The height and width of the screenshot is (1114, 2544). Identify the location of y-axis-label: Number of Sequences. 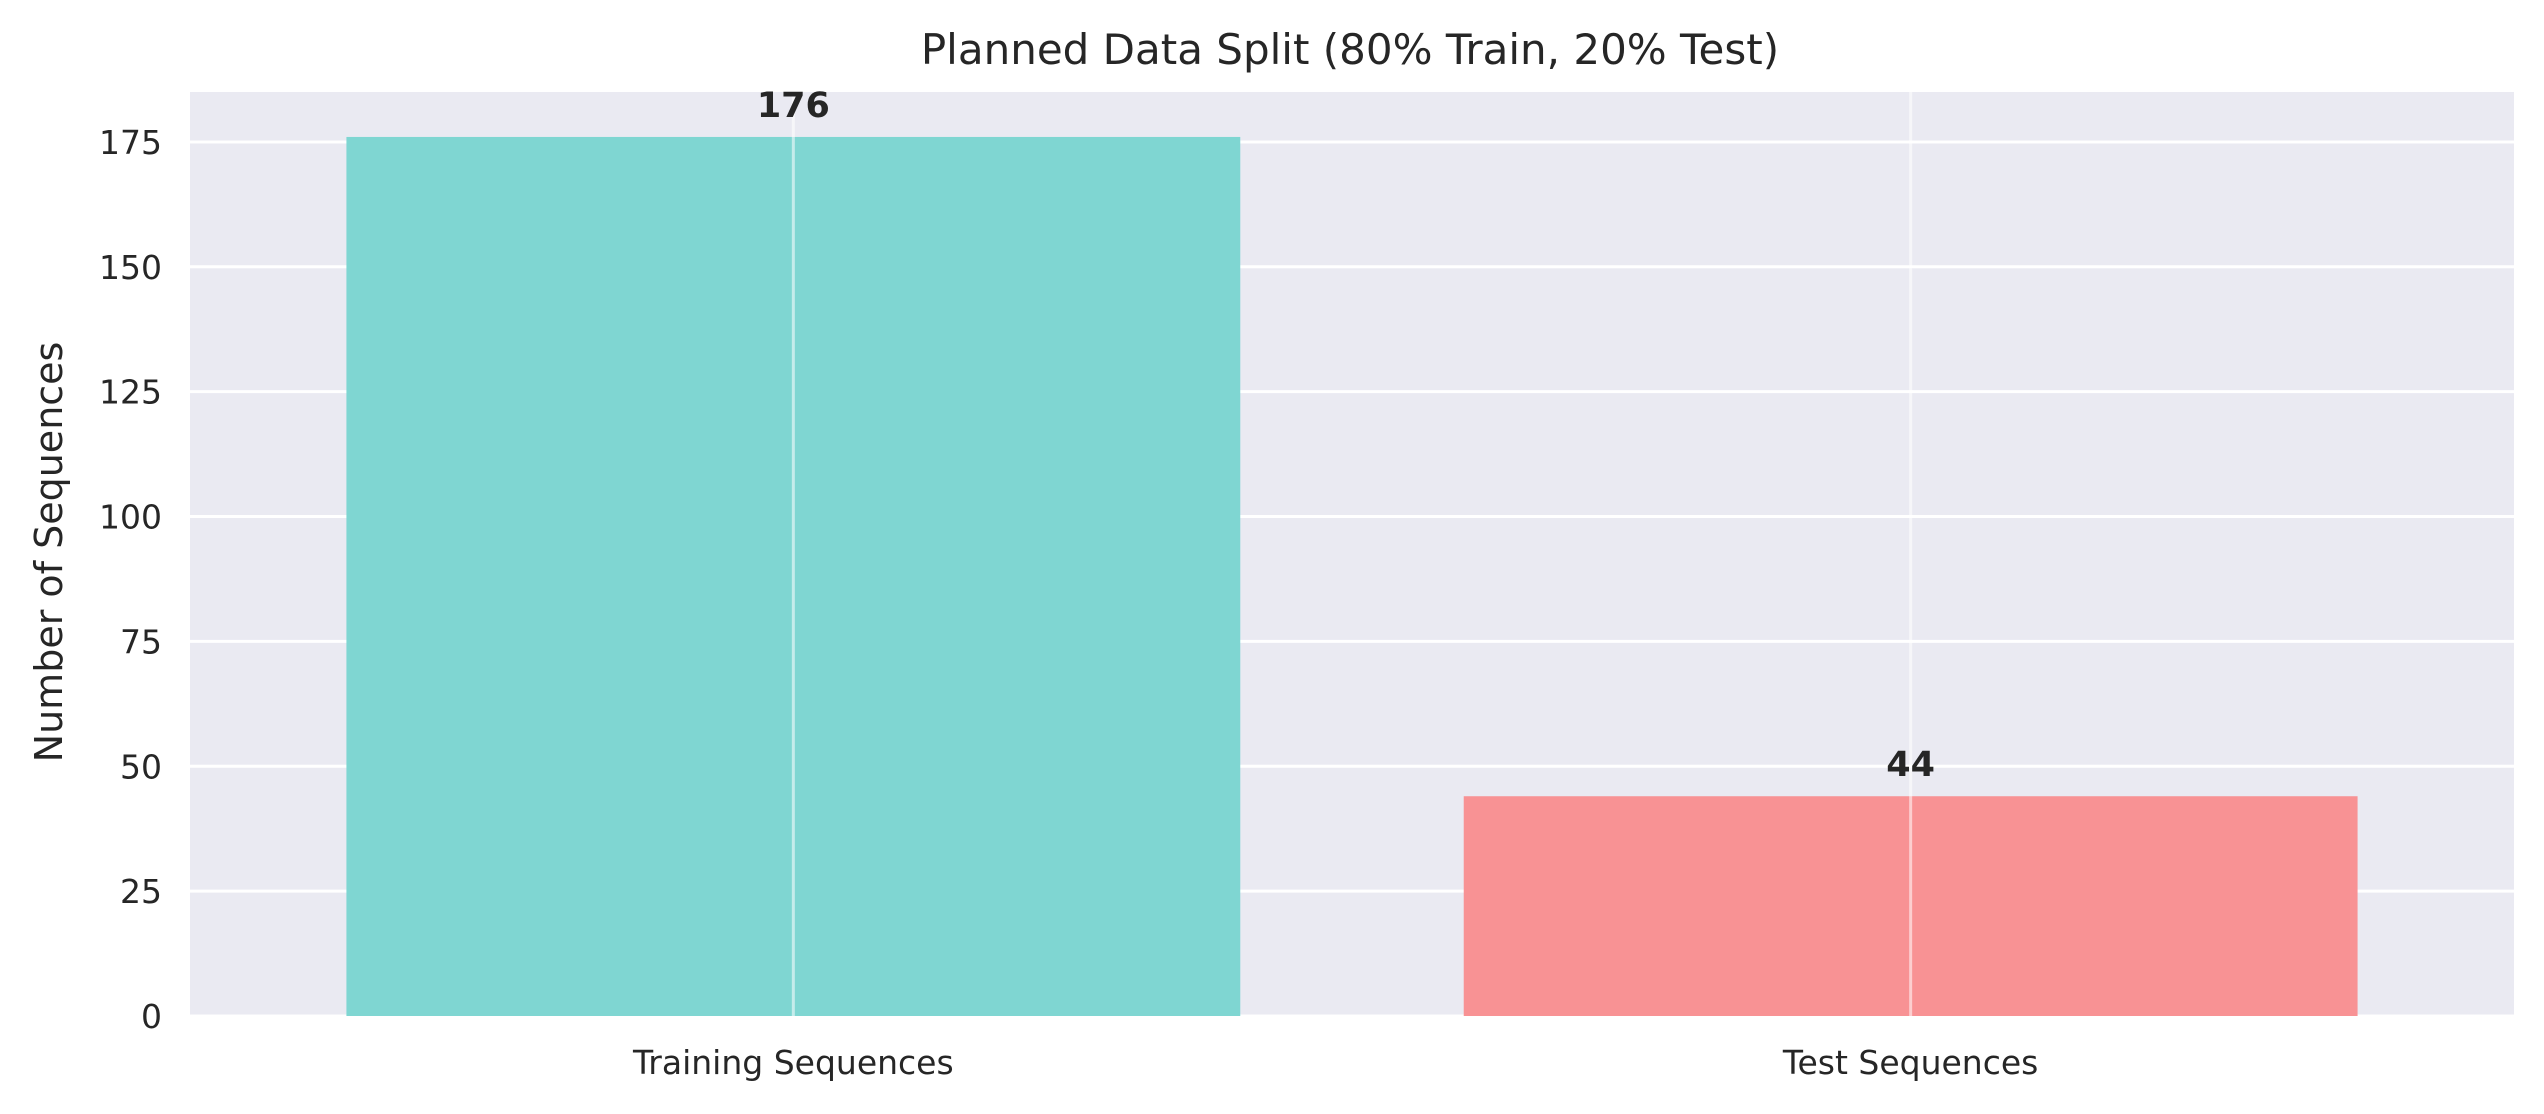
(49, 552).